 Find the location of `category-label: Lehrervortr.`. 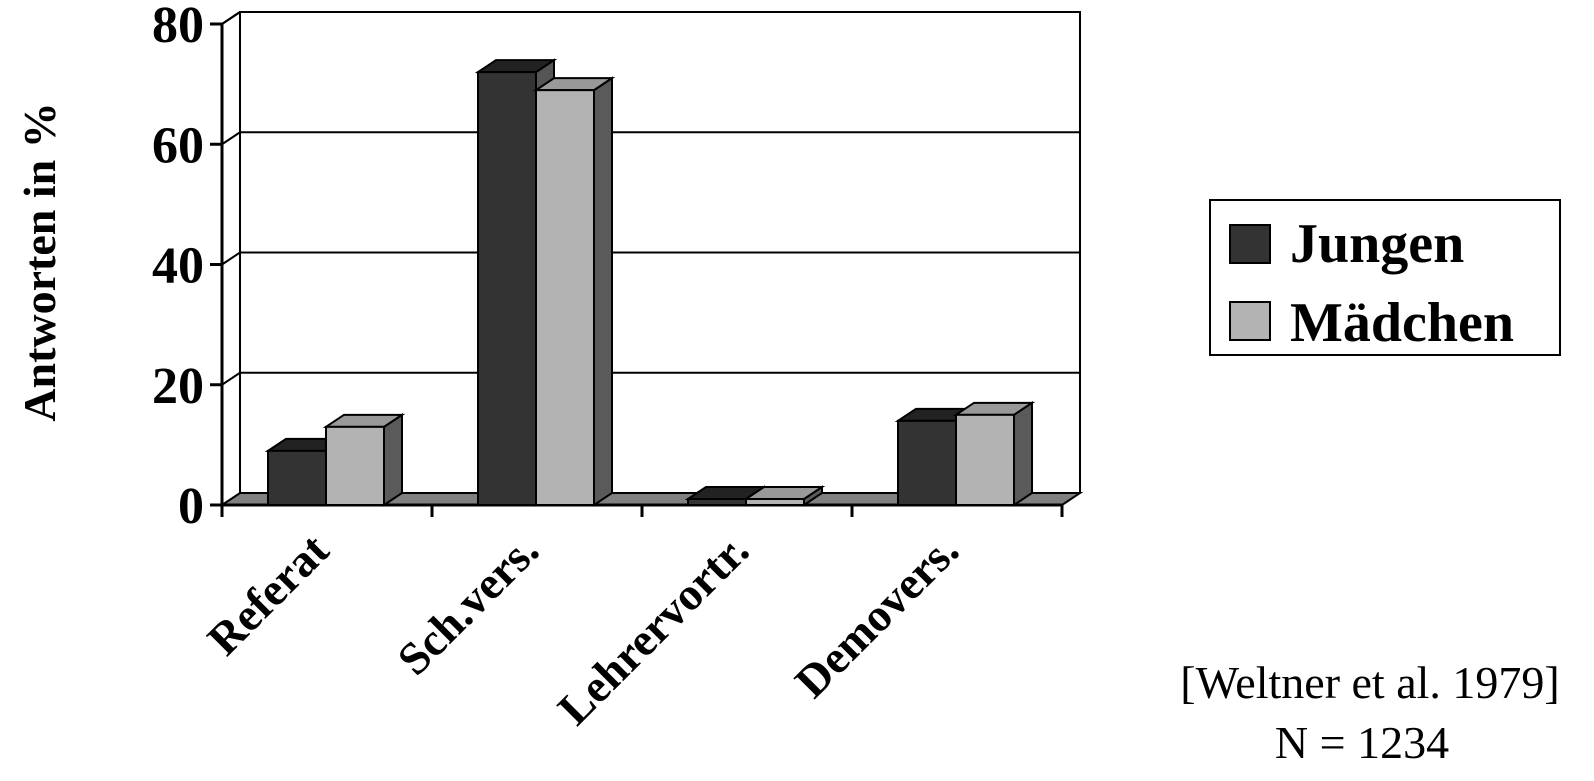

category-label: Lehrervortr. is located at coordinates (653, 629).